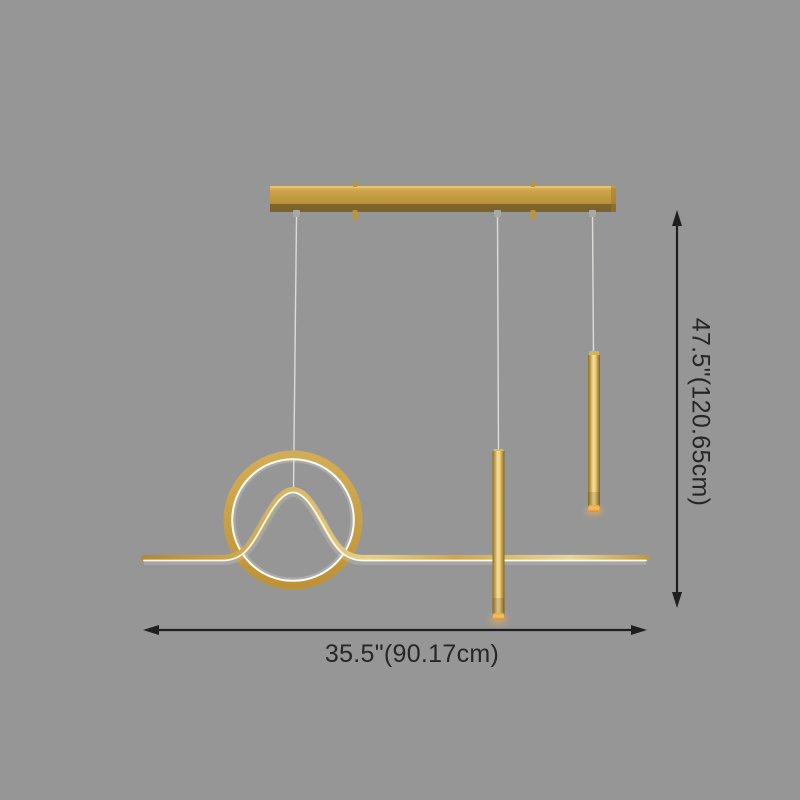 This screenshot has width=800, height=800. Describe the element at coordinates (677, 409) in the screenshot. I see `height-dimension-arrow` at that location.